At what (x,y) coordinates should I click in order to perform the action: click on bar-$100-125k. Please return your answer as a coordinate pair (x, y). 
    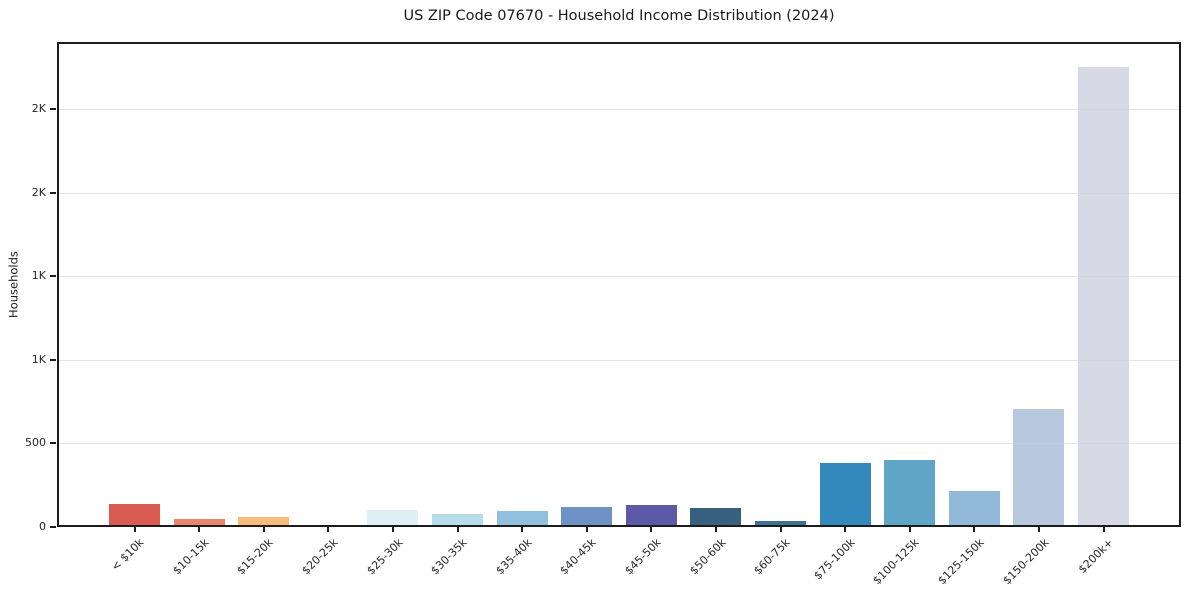
    Looking at the image, I should click on (910, 492).